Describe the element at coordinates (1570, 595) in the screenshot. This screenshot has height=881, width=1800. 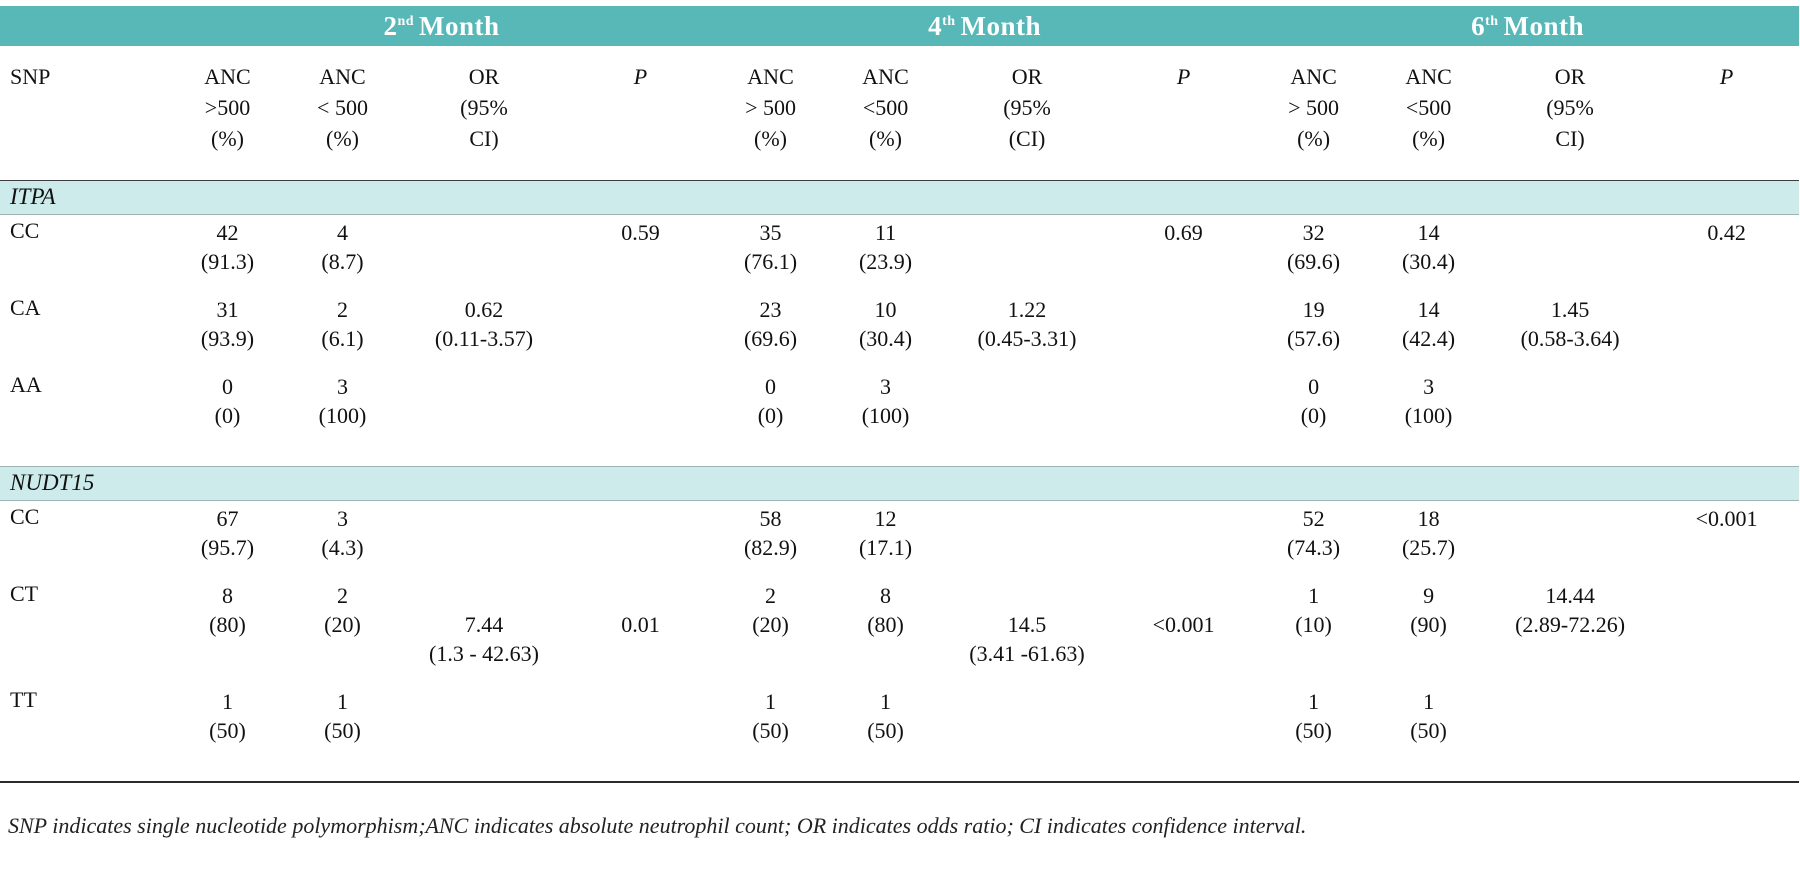
I see `value-line: 14.44` at that location.